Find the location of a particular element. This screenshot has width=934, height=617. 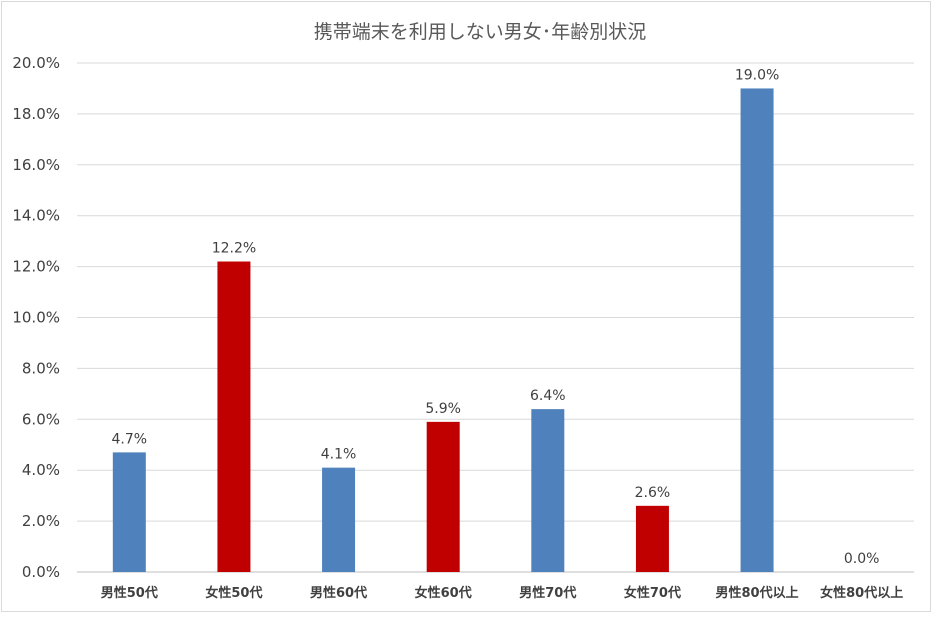

x-category-label: 男性60代 is located at coordinates (338, 593).